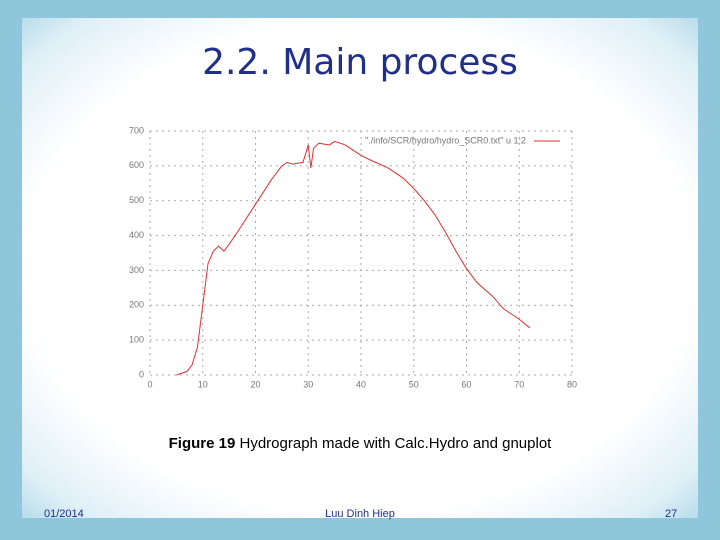 The width and height of the screenshot is (720, 540). I want to click on legend-label: "./info/SCR/hydro/hydro_SCR0.txt" u 1:2, so click(445, 140).